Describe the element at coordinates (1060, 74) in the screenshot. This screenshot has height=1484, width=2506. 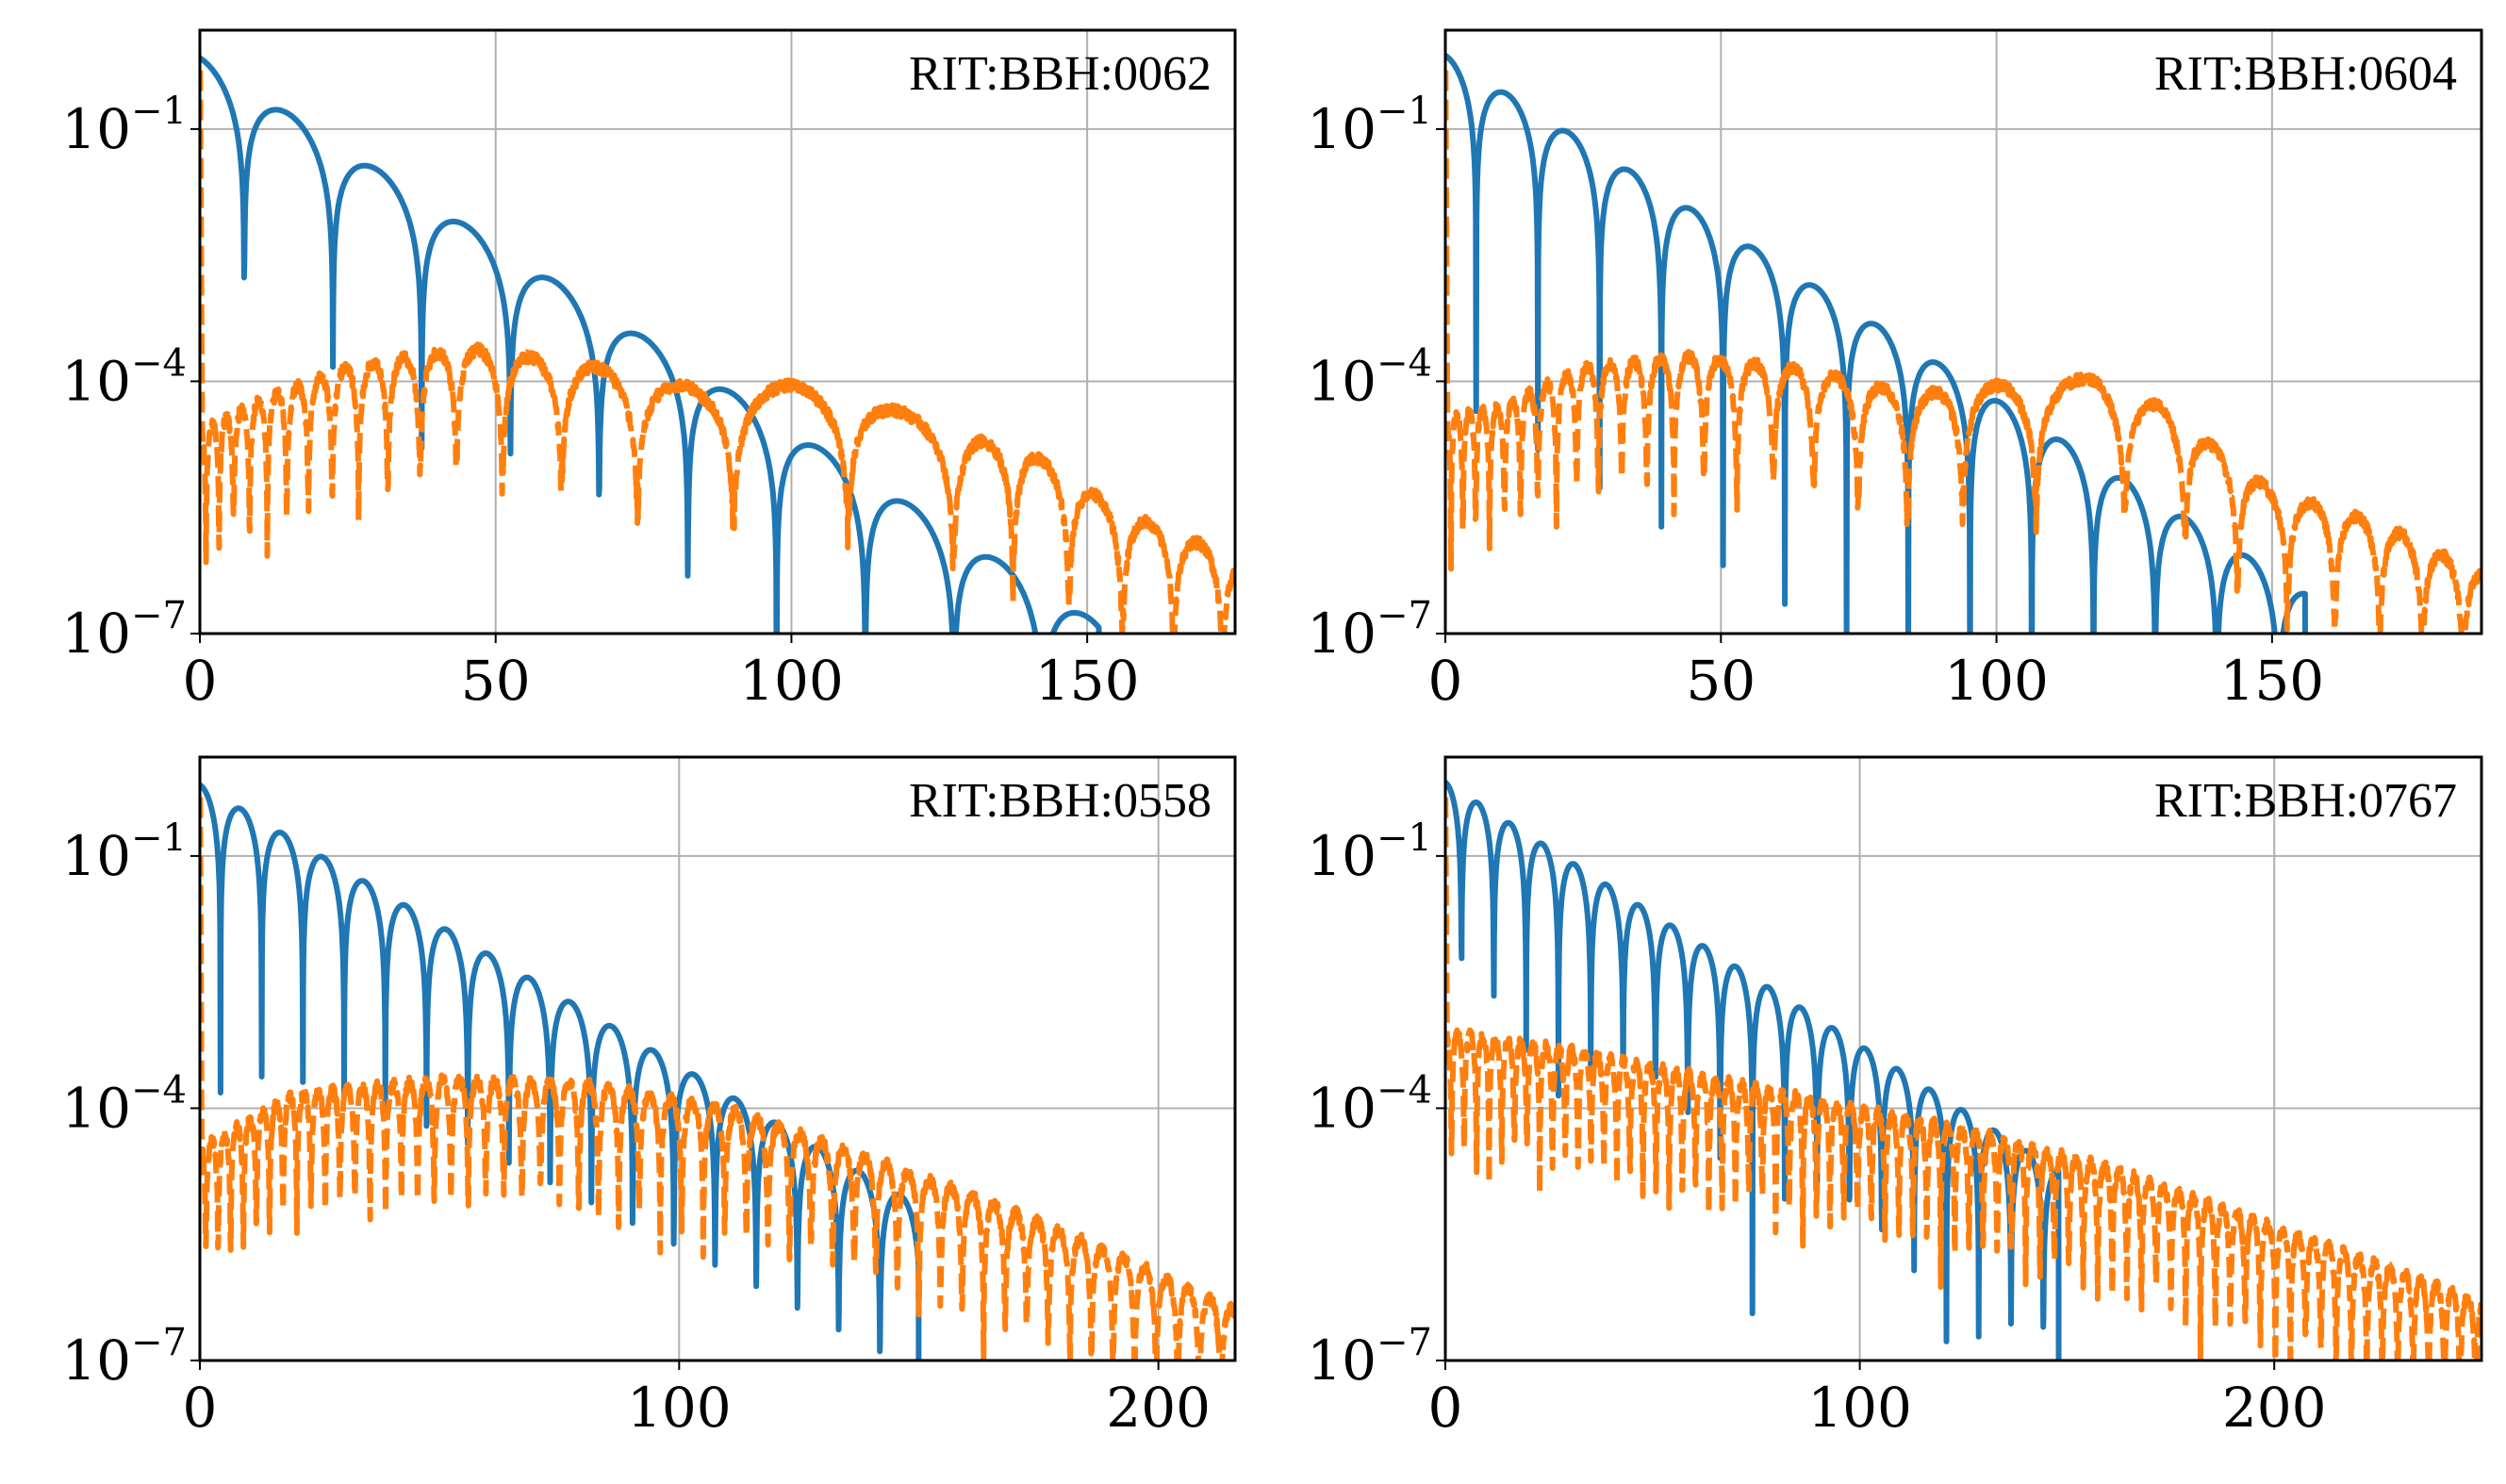
I see `panel-label: RIT:BBH:0062` at that location.